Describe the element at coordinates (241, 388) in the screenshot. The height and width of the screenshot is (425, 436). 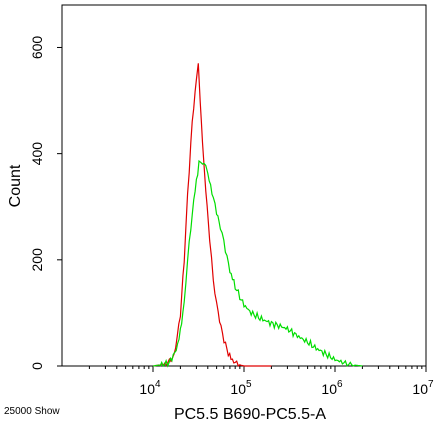
I see `x-tick-label: 10⁵` at that location.